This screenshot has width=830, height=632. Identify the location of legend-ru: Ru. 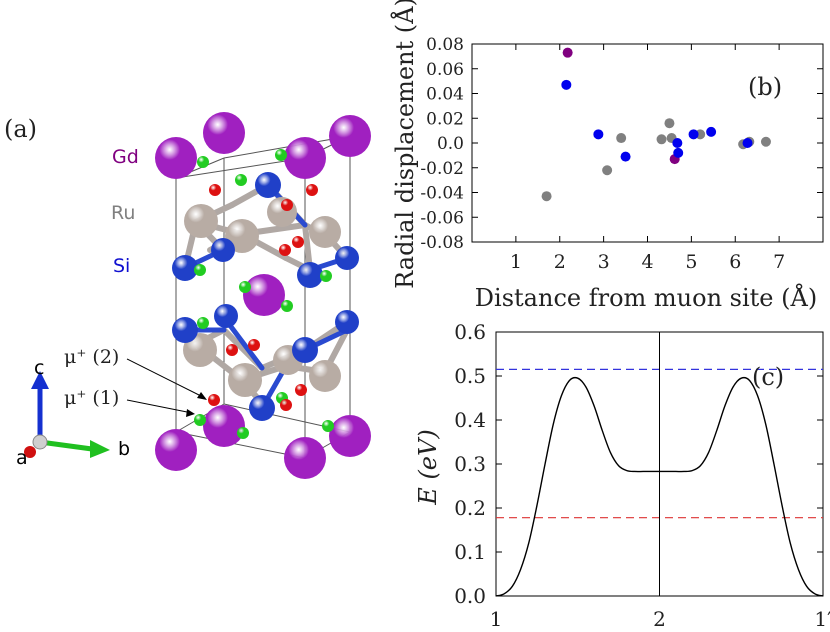
(123, 213).